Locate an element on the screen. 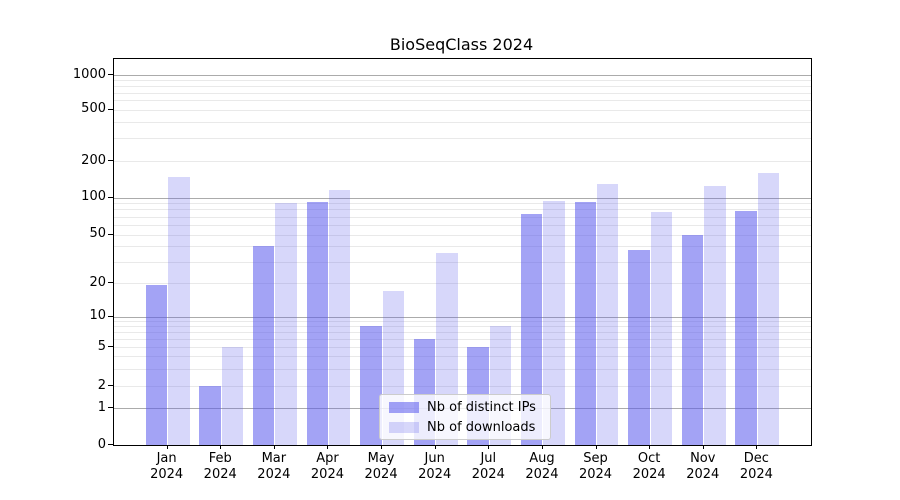 This screenshot has height=500, width=900. legend-swatch-distinct-ips is located at coordinates (404, 407).